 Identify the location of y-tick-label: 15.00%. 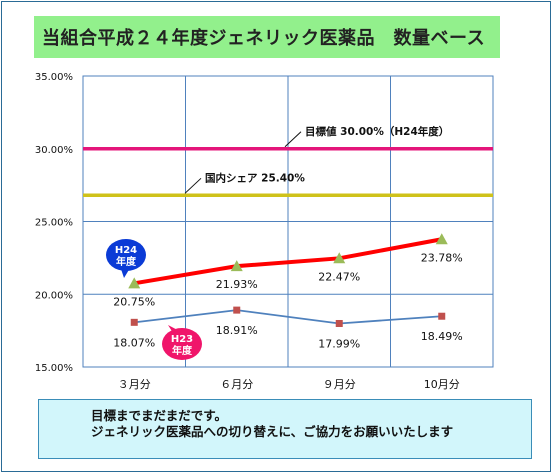
(54, 368).